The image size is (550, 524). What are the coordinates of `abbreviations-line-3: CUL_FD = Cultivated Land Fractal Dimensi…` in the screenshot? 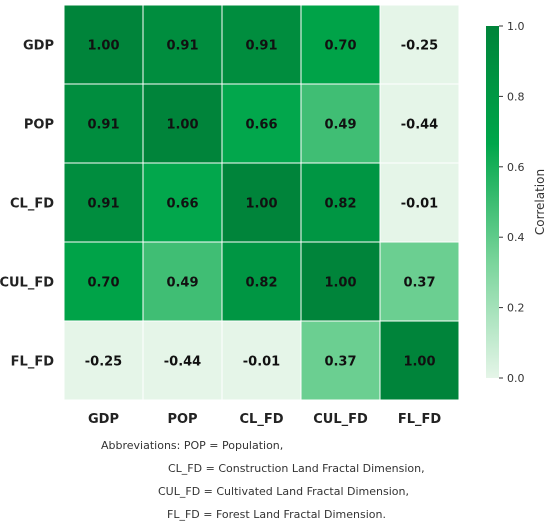 It's located at (283, 491).